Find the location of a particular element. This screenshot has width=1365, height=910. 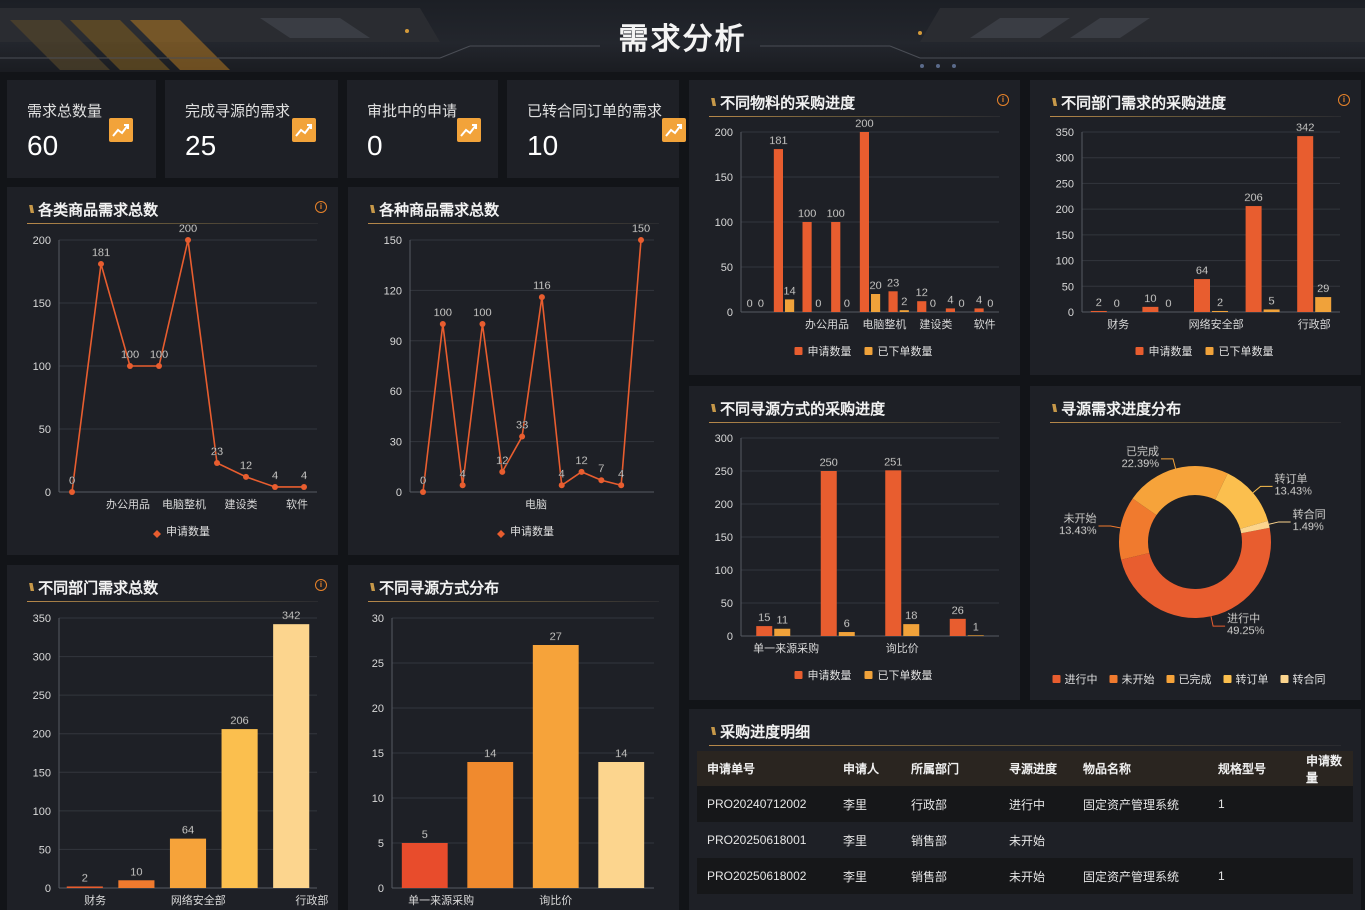

legend-label: 进行中 is located at coordinates (1081, 679).